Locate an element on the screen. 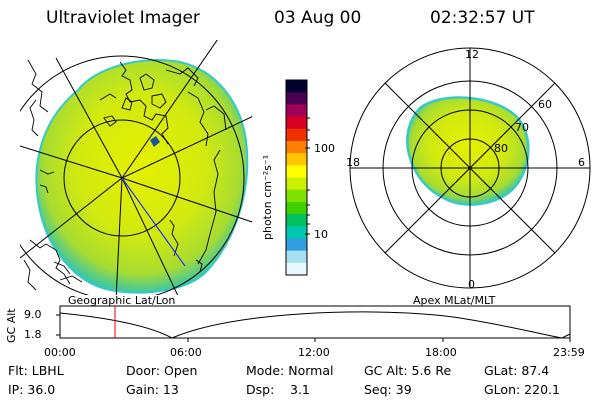 The image size is (600, 400). gc-alt-status: GC Alt: 5.6 Re is located at coordinates (408, 370).